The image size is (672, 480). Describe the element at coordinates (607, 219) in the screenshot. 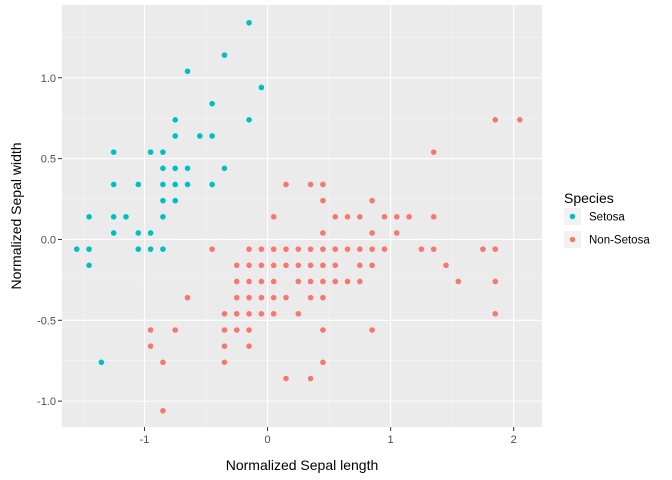

I see `legend: Species Setosa Non-Setosa` at that location.